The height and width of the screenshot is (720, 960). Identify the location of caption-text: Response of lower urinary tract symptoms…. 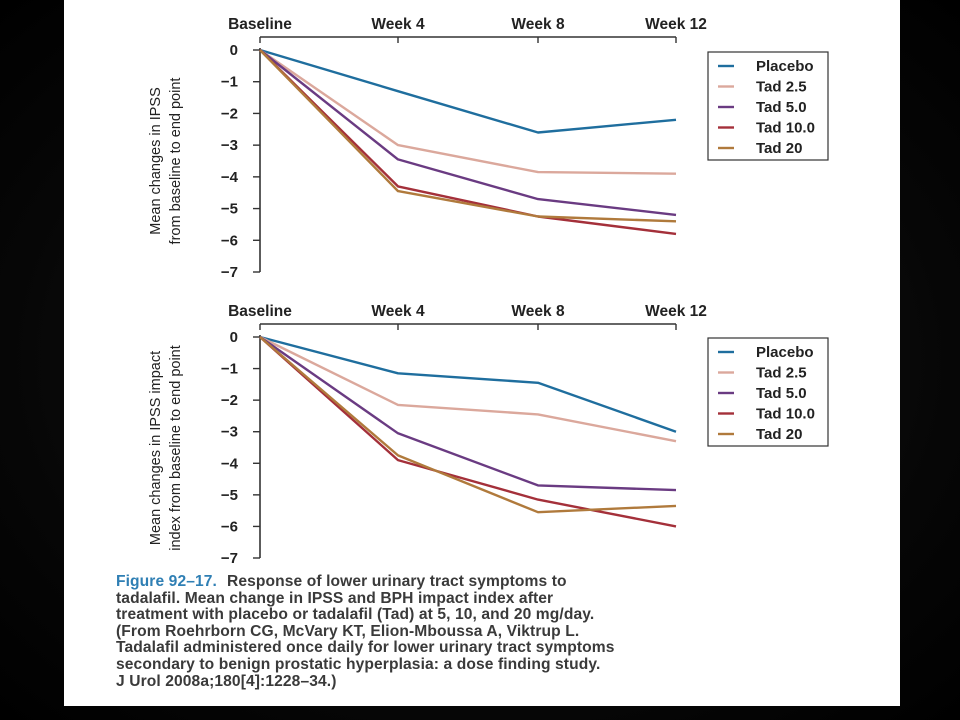
(396, 581).